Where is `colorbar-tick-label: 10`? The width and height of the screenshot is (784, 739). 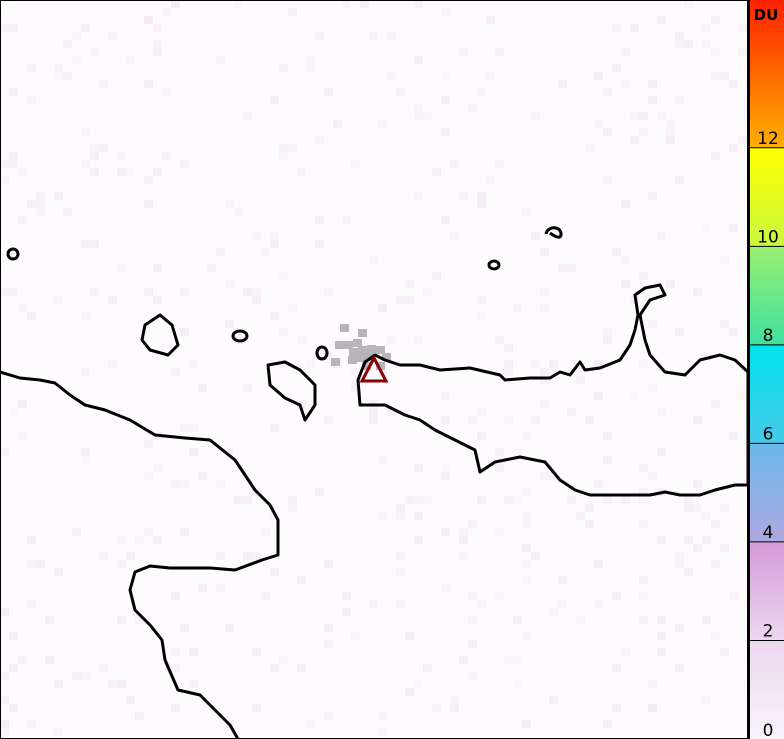
colorbar-tick-label: 10 is located at coordinates (768, 237).